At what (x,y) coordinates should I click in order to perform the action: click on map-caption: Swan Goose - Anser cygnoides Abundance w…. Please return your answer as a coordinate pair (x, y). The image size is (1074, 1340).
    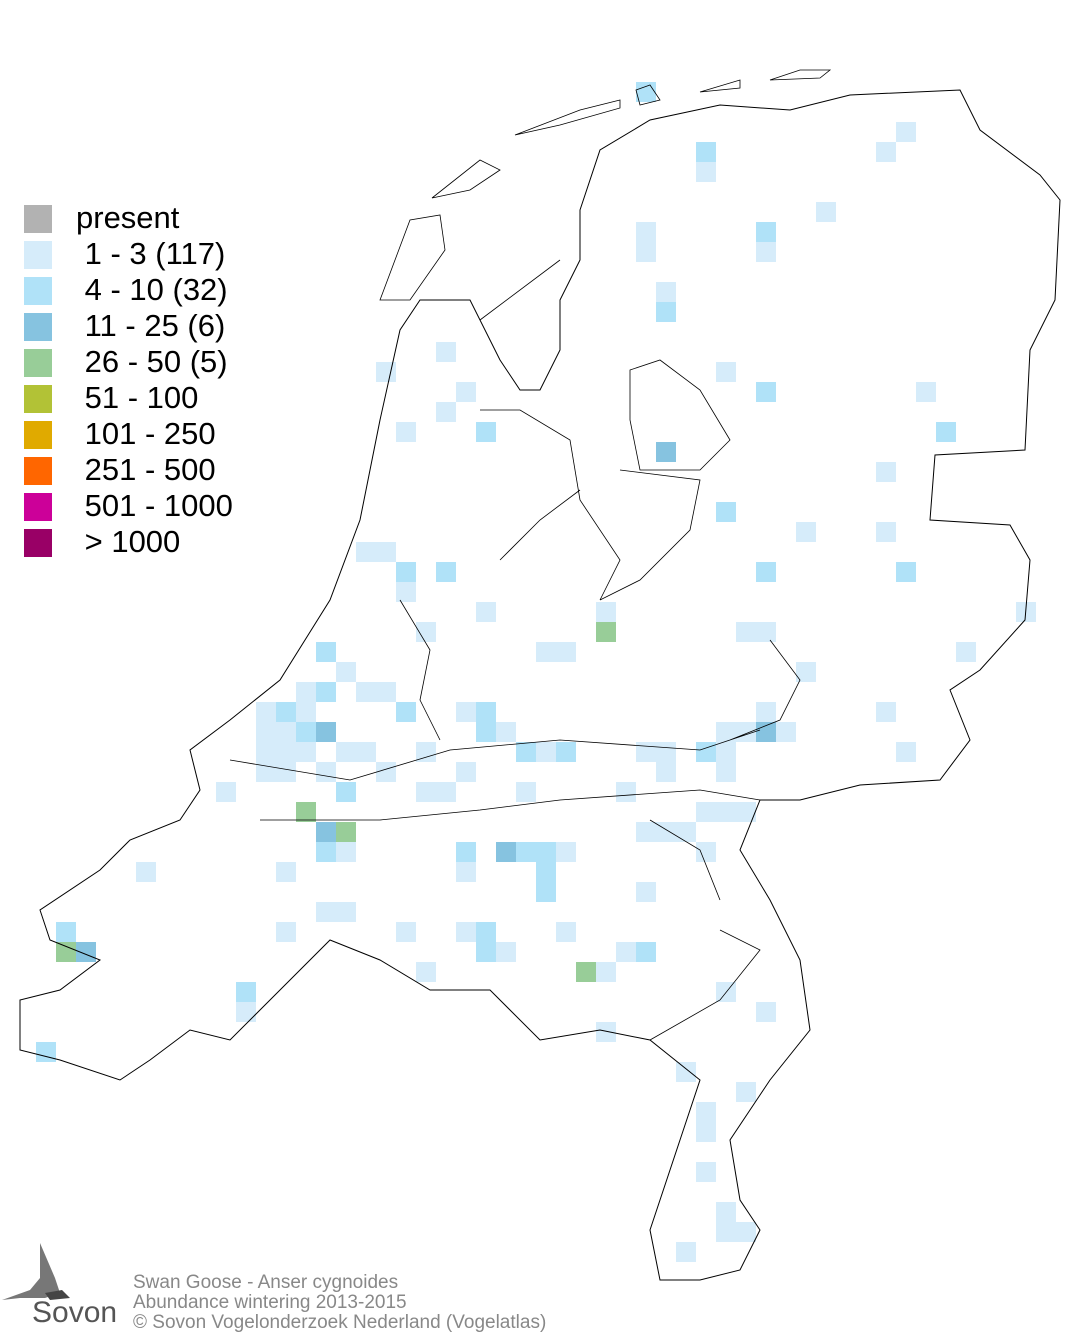
    Looking at the image, I should click on (339, 1303).